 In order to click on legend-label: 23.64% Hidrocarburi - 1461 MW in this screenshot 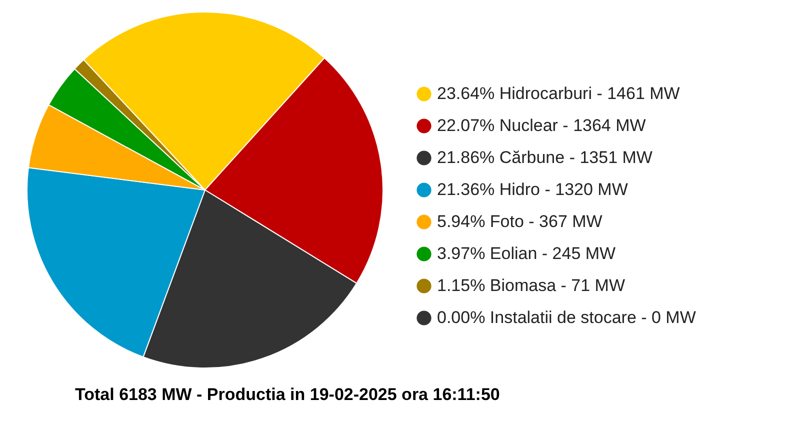, I will do `click(558, 93)`.